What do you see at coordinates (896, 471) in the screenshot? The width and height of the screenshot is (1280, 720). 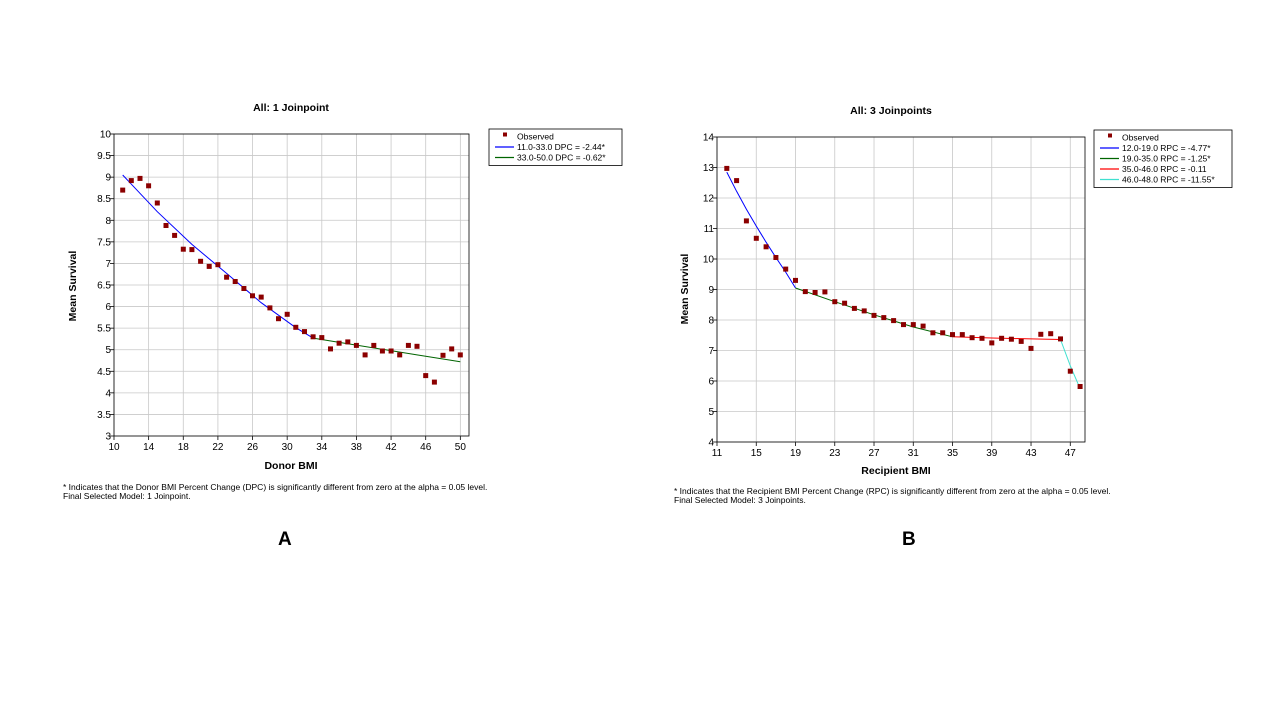 I see `x-axis-label: Recipient BMI` at bounding box center [896, 471].